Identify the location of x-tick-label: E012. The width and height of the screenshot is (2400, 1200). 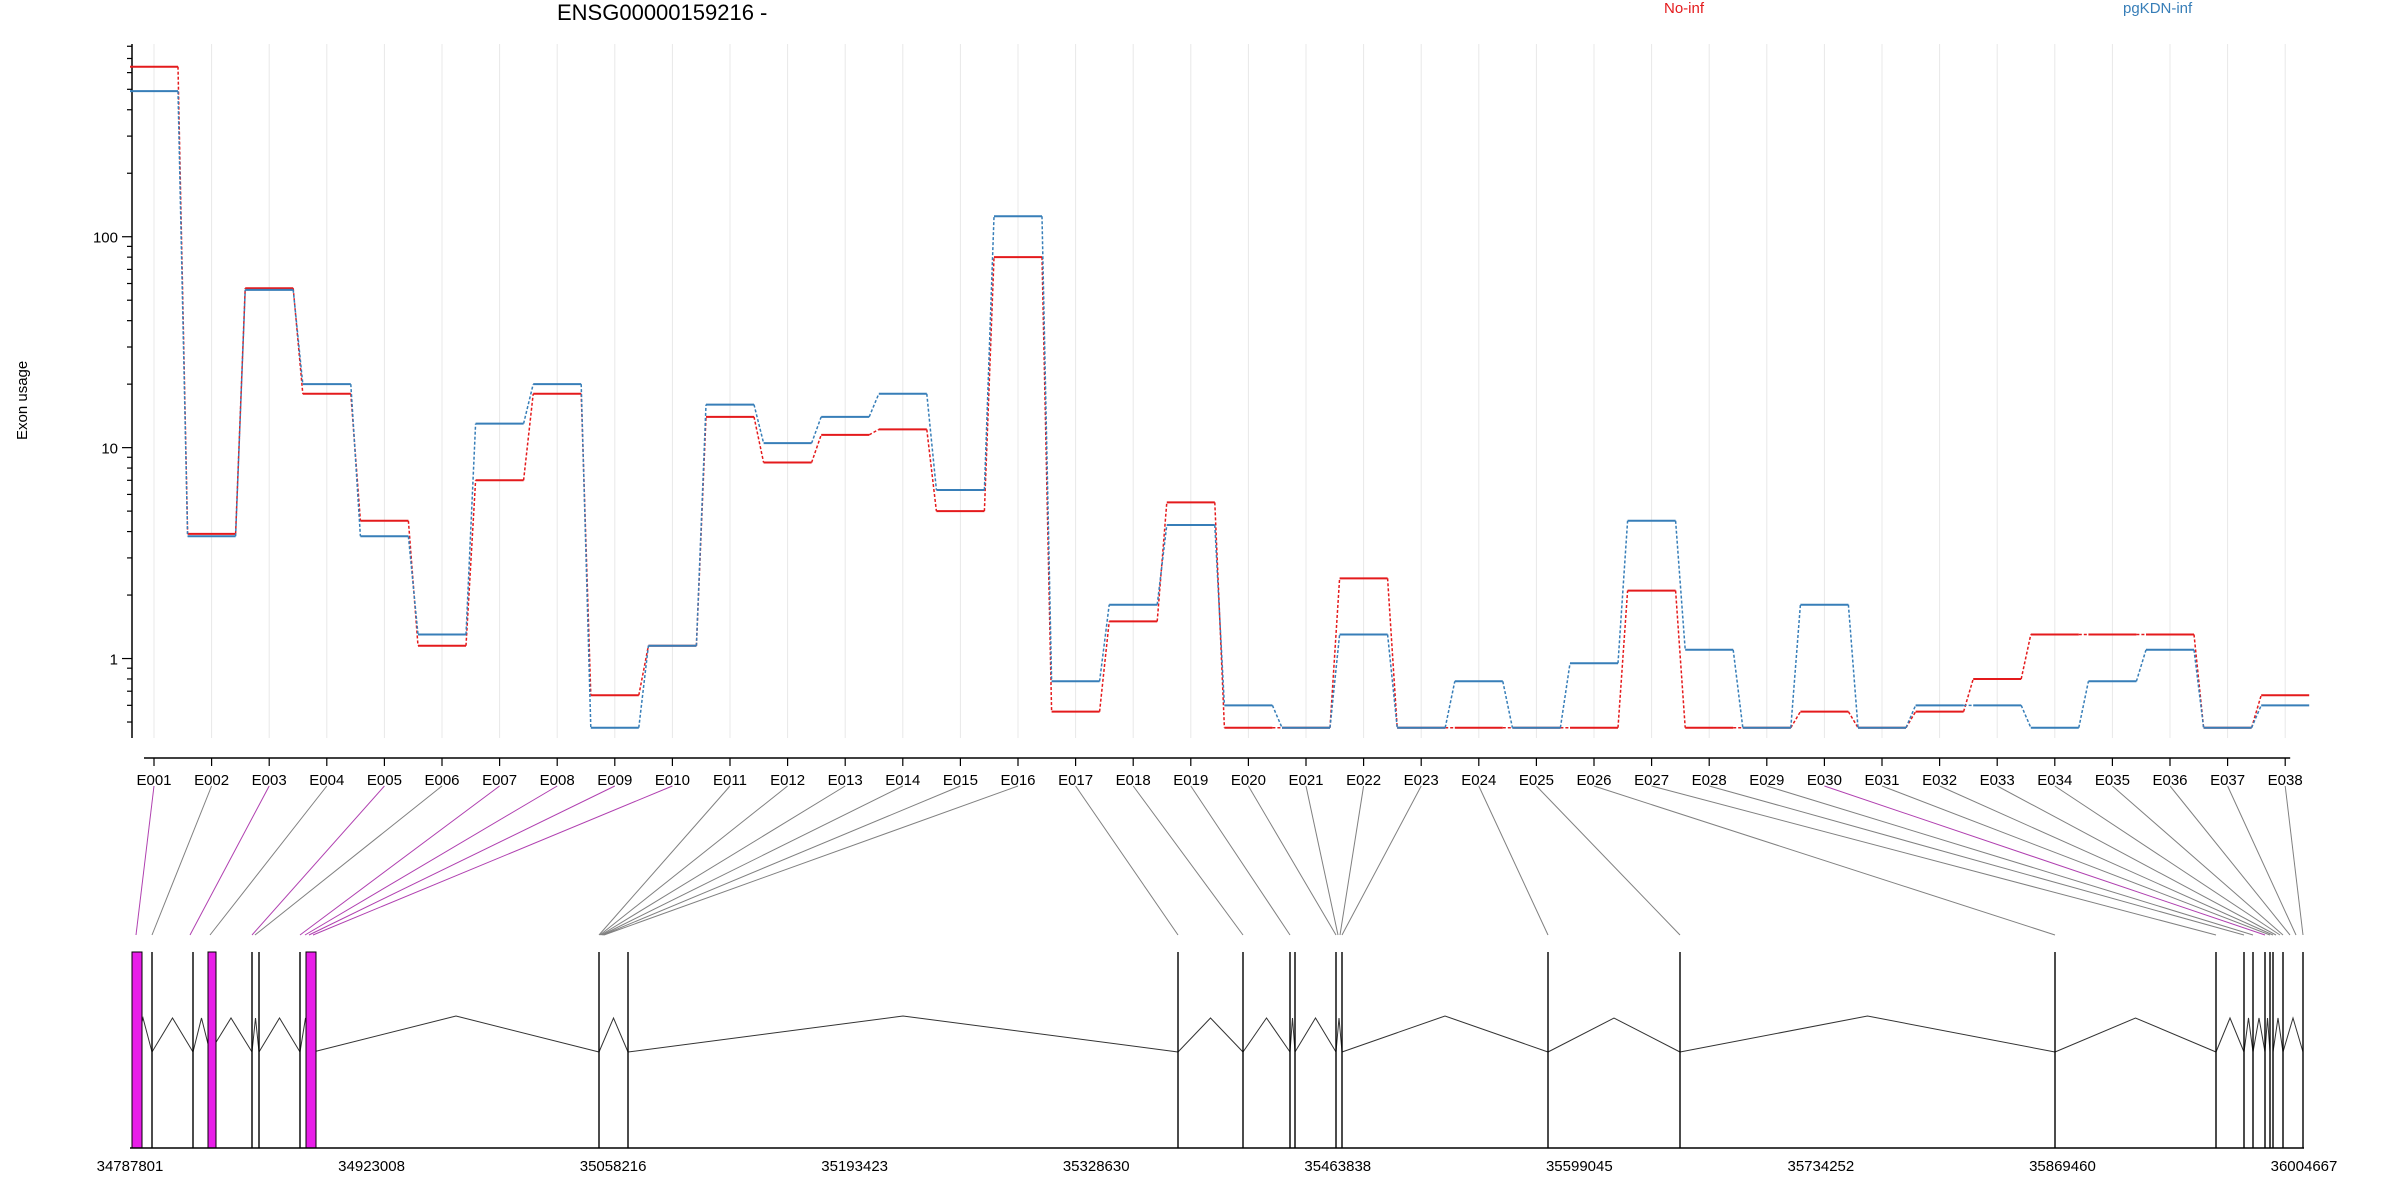
(787, 780).